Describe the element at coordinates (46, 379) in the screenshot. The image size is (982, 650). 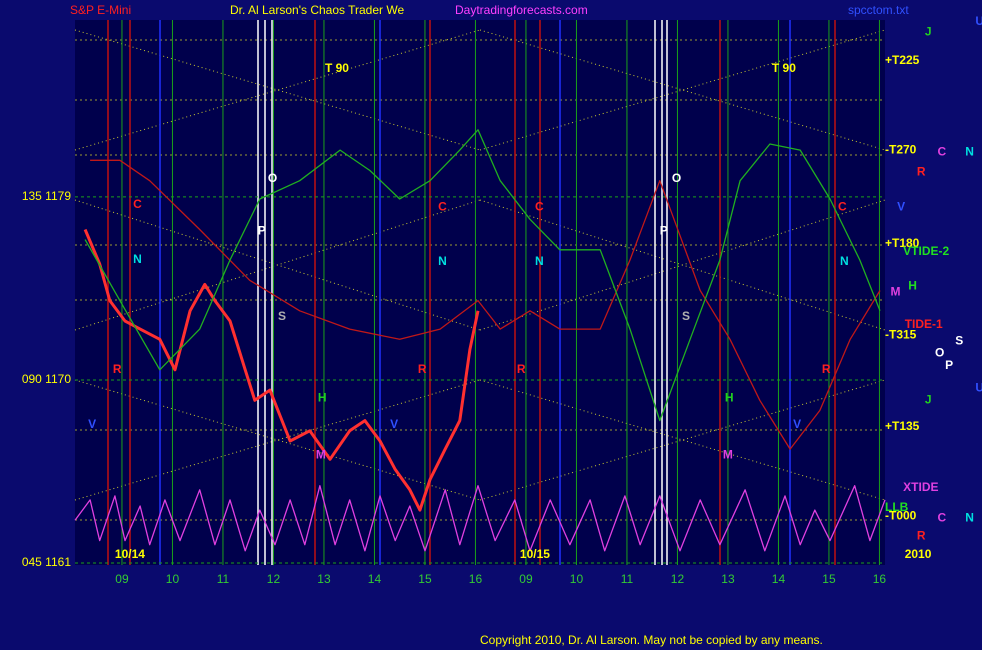
I see `y-tick-label: 090 1170` at that location.